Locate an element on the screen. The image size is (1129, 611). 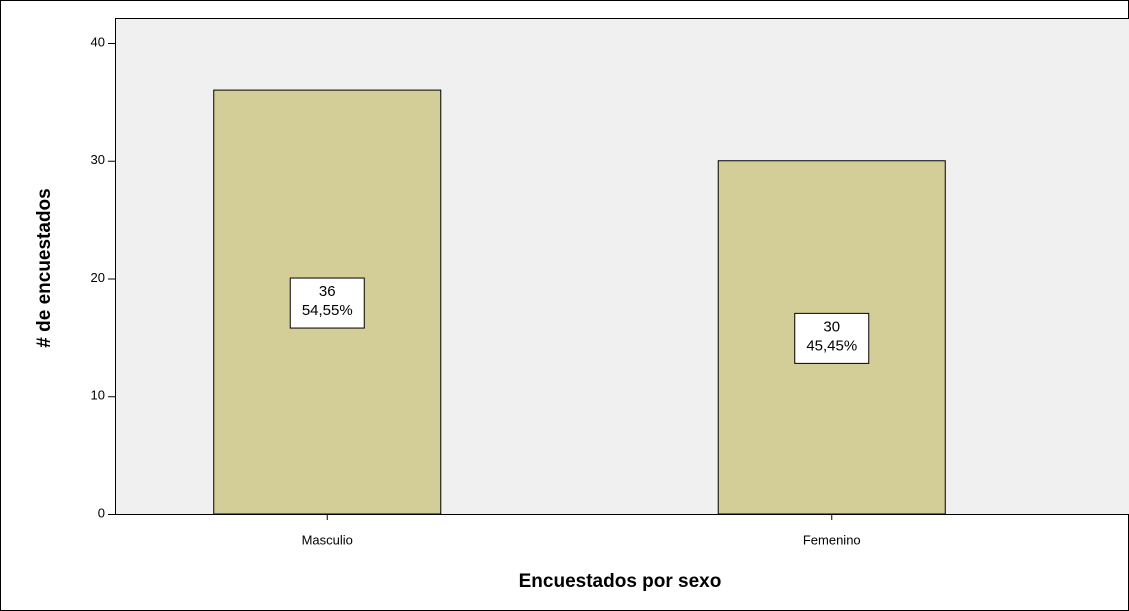
y-tick-label: 10 is located at coordinates (98, 395).